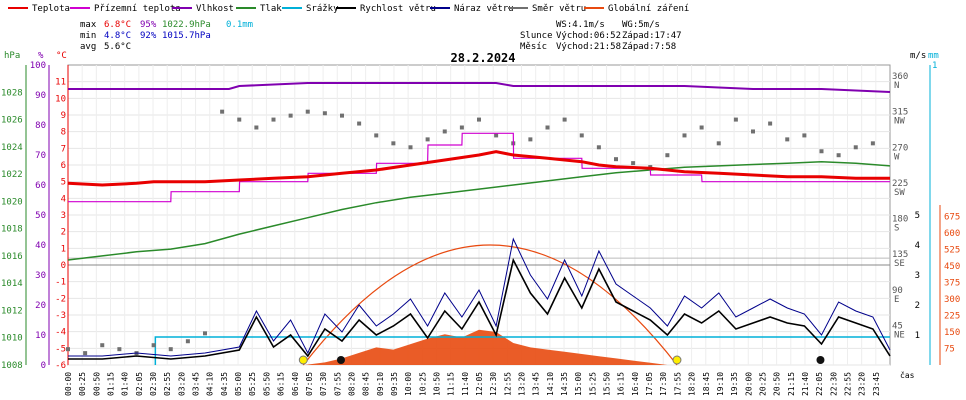  What do you see at coordinates (533, 47) in the screenshot?
I see `moon-label: Měsíc` at bounding box center [533, 47].